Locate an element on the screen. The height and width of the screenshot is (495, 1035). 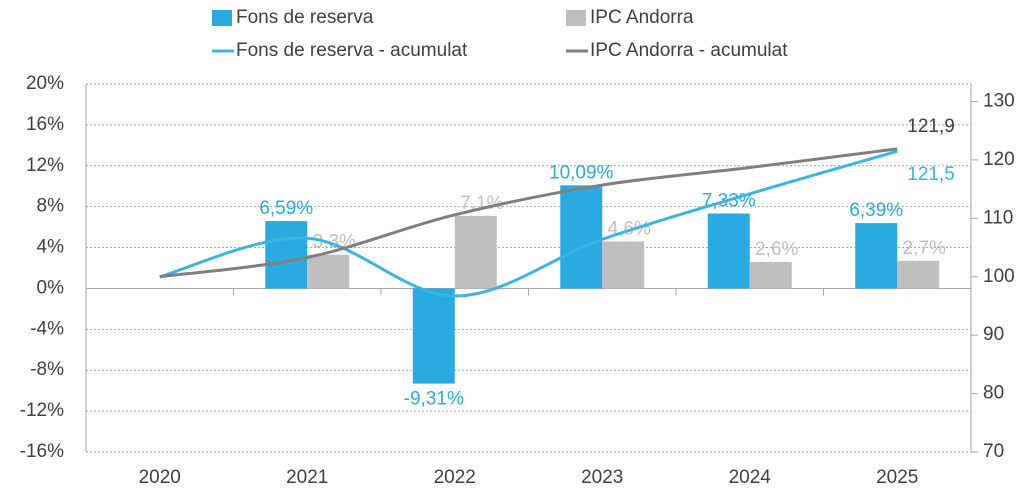
y-tick-label: -16% is located at coordinates (42, 451).